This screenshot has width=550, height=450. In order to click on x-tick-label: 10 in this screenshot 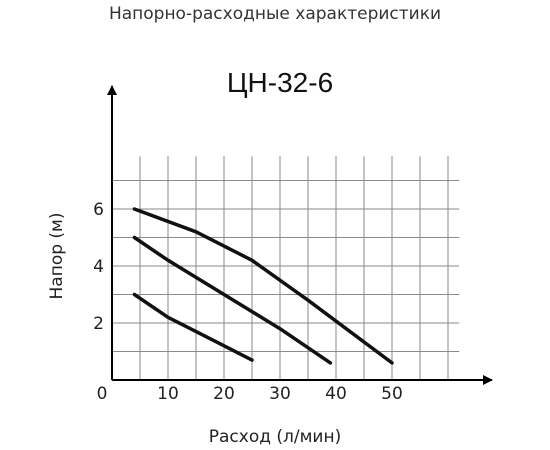, I will do `click(168, 394)`.